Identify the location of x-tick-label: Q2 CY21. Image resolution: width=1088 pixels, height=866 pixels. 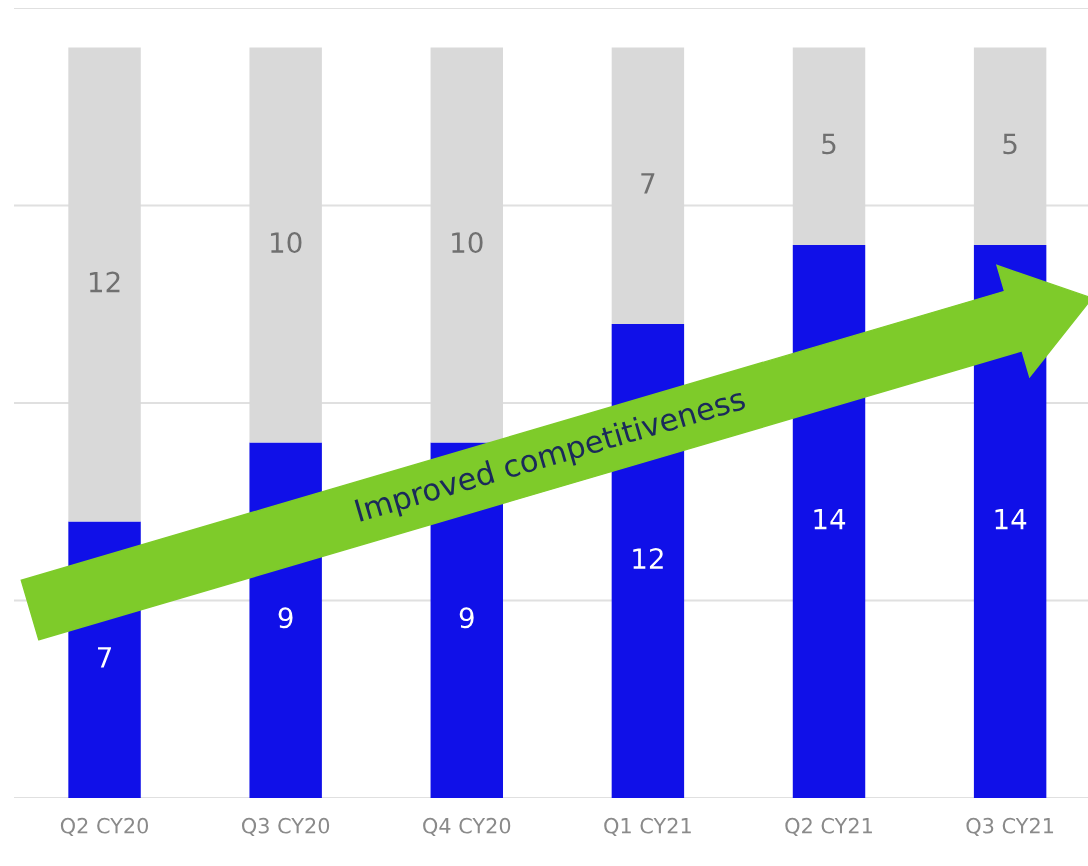
(828, 826).